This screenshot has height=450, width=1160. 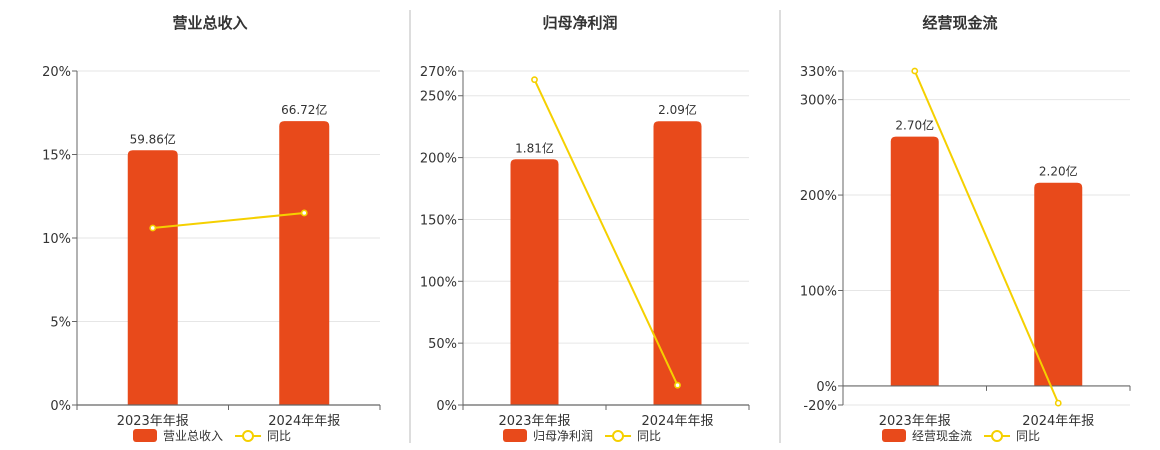 I want to click on y-tick-label: 300%, so click(x=818, y=101).